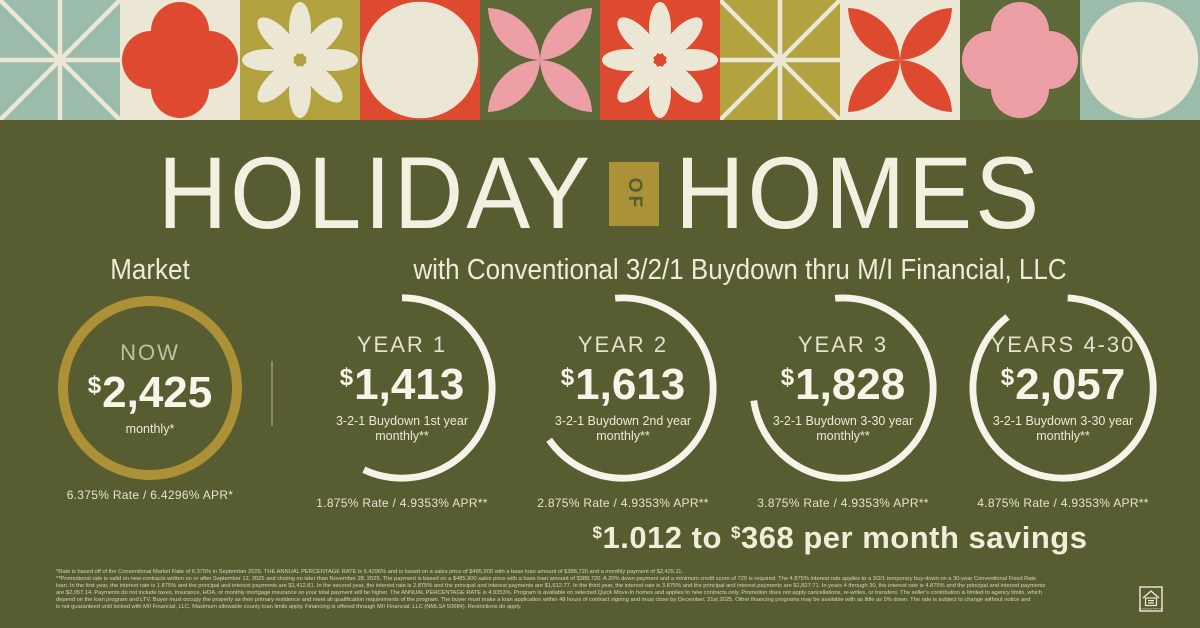  I want to click on monthly-payment-amount: $2,057, so click(1063, 385).